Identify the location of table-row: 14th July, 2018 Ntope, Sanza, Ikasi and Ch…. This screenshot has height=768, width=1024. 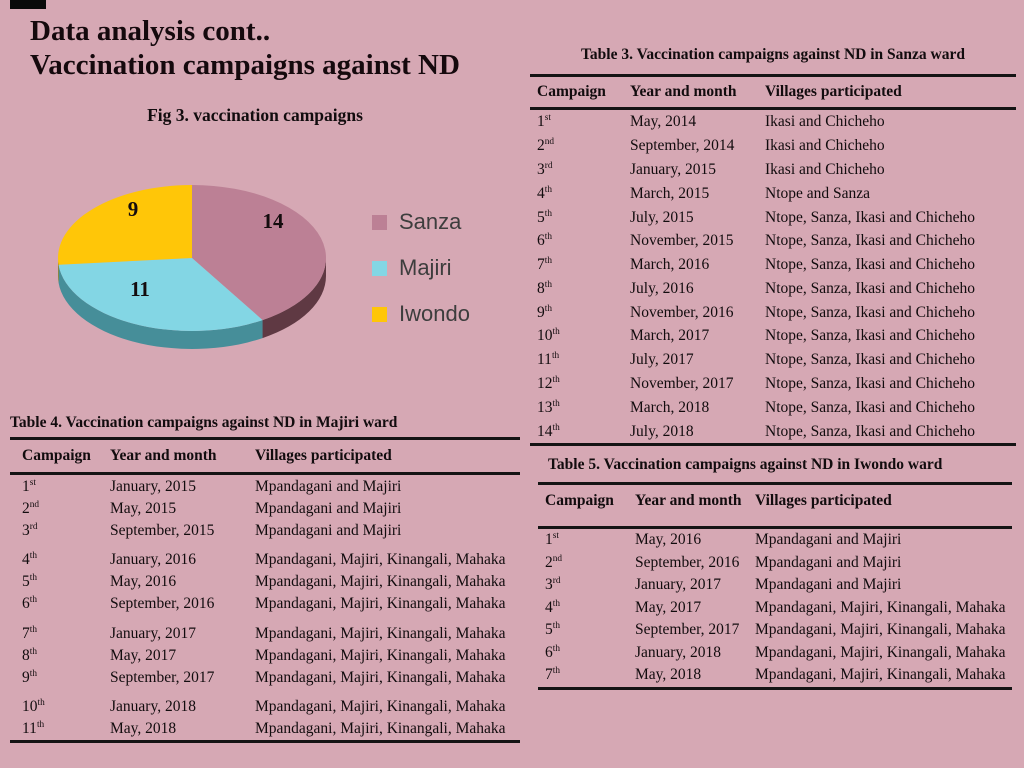
(773, 431).